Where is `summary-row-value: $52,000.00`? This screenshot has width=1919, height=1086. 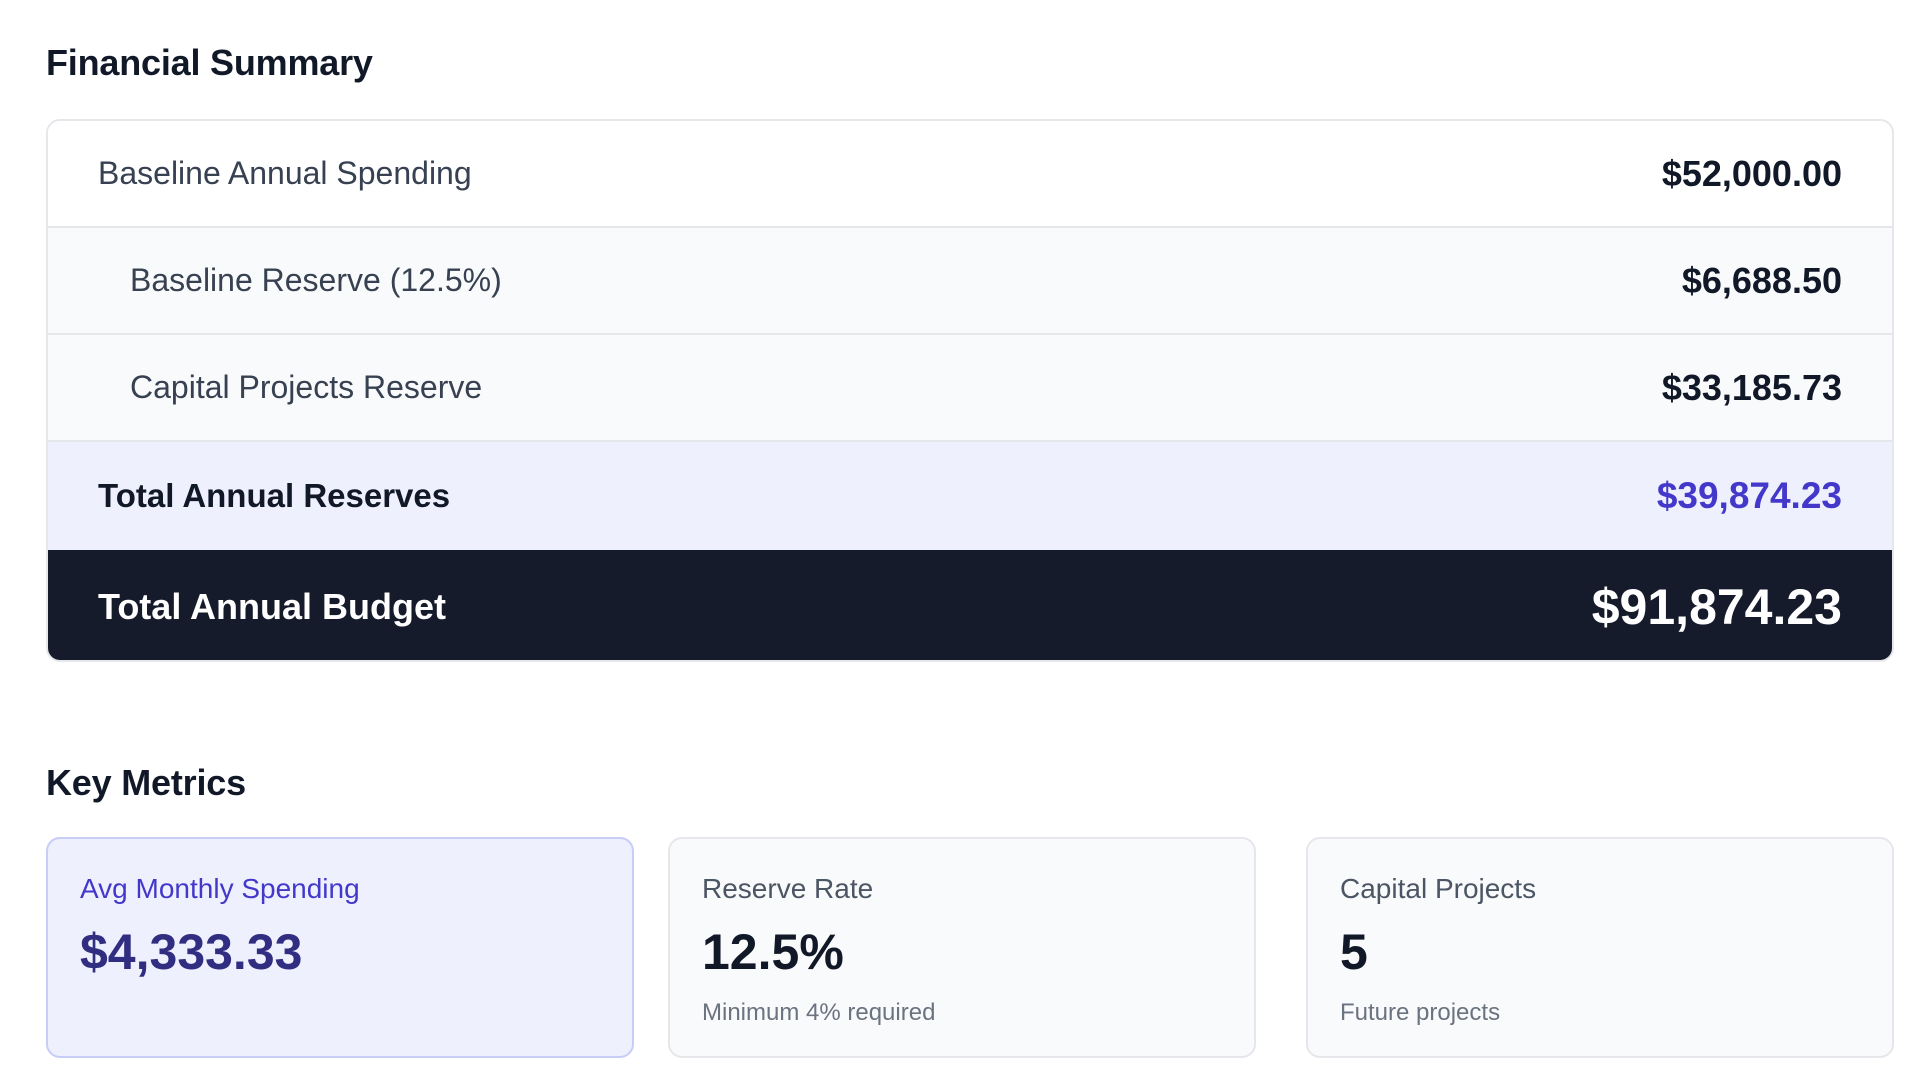 summary-row-value: $52,000.00 is located at coordinates (1751, 173).